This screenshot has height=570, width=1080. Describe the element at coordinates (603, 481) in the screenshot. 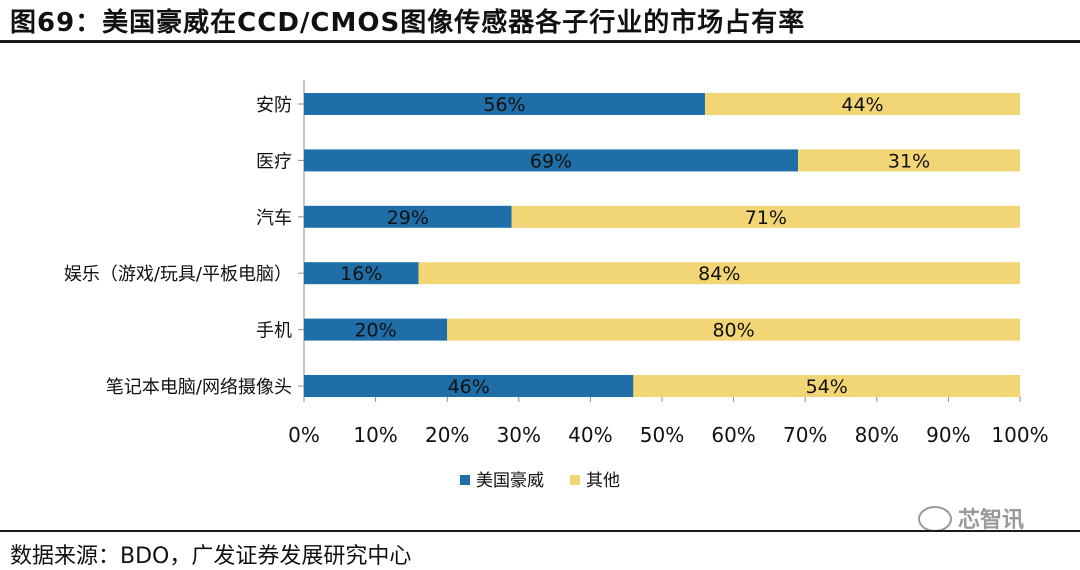

I see `legend-label: 其他` at that location.